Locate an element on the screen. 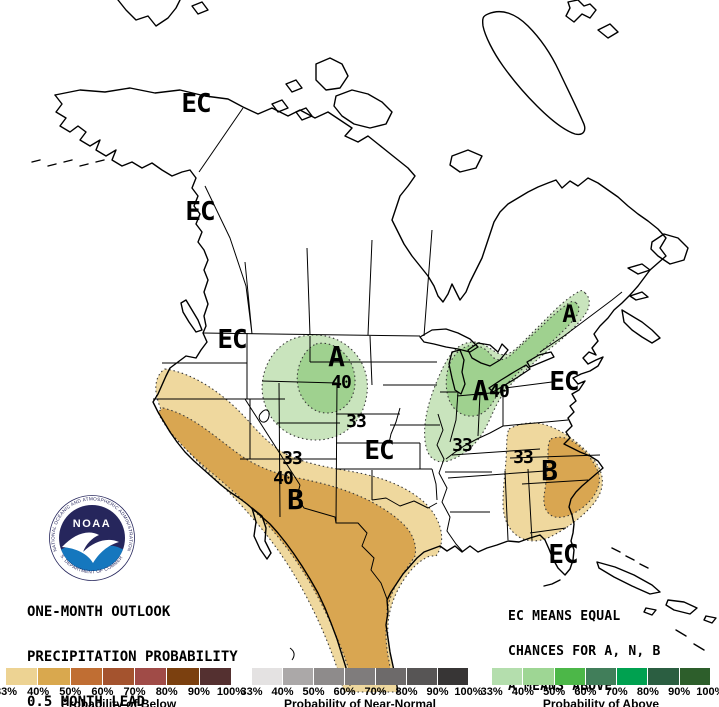 The image size is (719, 707). logo-ring-bottom-text: U.S. DEPARTMENT OF COMMERCE is located at coordinates (62, 287).